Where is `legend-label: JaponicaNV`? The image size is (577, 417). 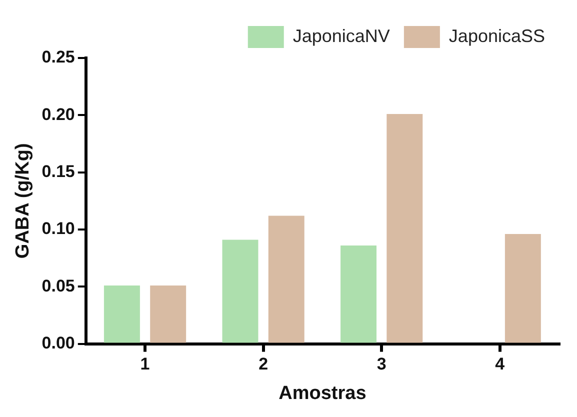
legend-label: JaponicaNV is located at coordinates (341, 36).